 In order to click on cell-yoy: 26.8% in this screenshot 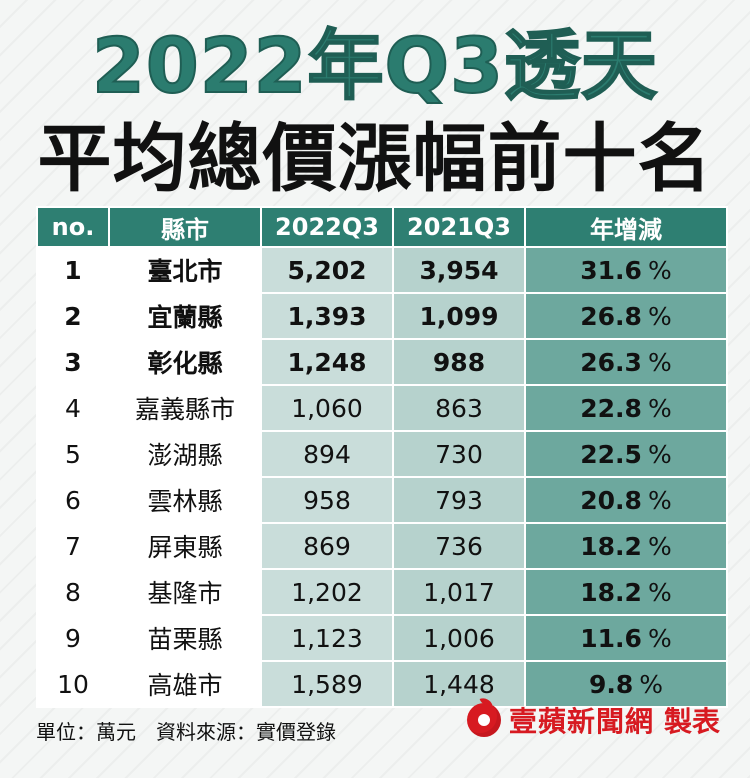, I will do `click(626, 316)`.